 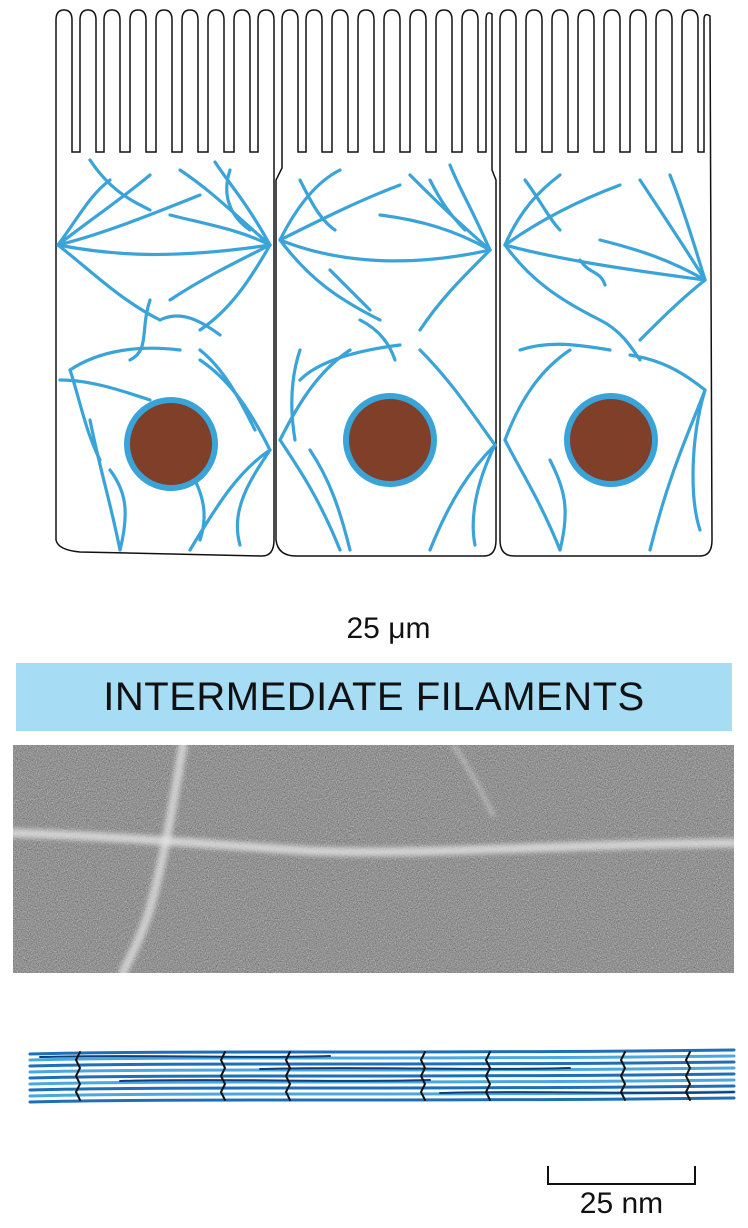 I want to click on title-banner: INTERMEDIATE FILAMENTS, so click(x=374, y=697).